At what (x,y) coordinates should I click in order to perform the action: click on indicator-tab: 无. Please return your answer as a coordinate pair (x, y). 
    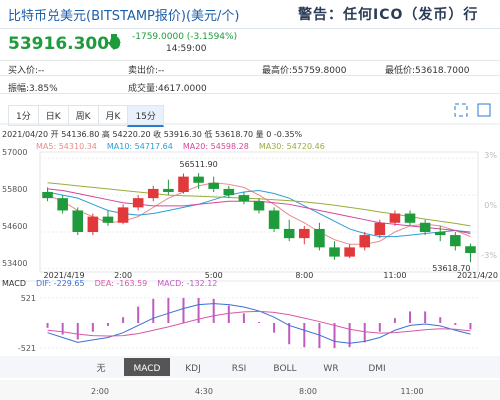
    Looking at the image, I should click on (100, 368).